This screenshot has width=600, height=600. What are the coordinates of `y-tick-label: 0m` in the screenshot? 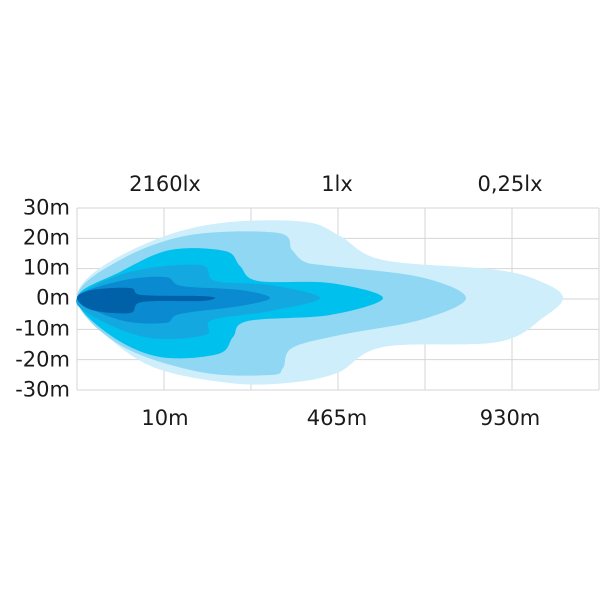 It's located at (53, 297).